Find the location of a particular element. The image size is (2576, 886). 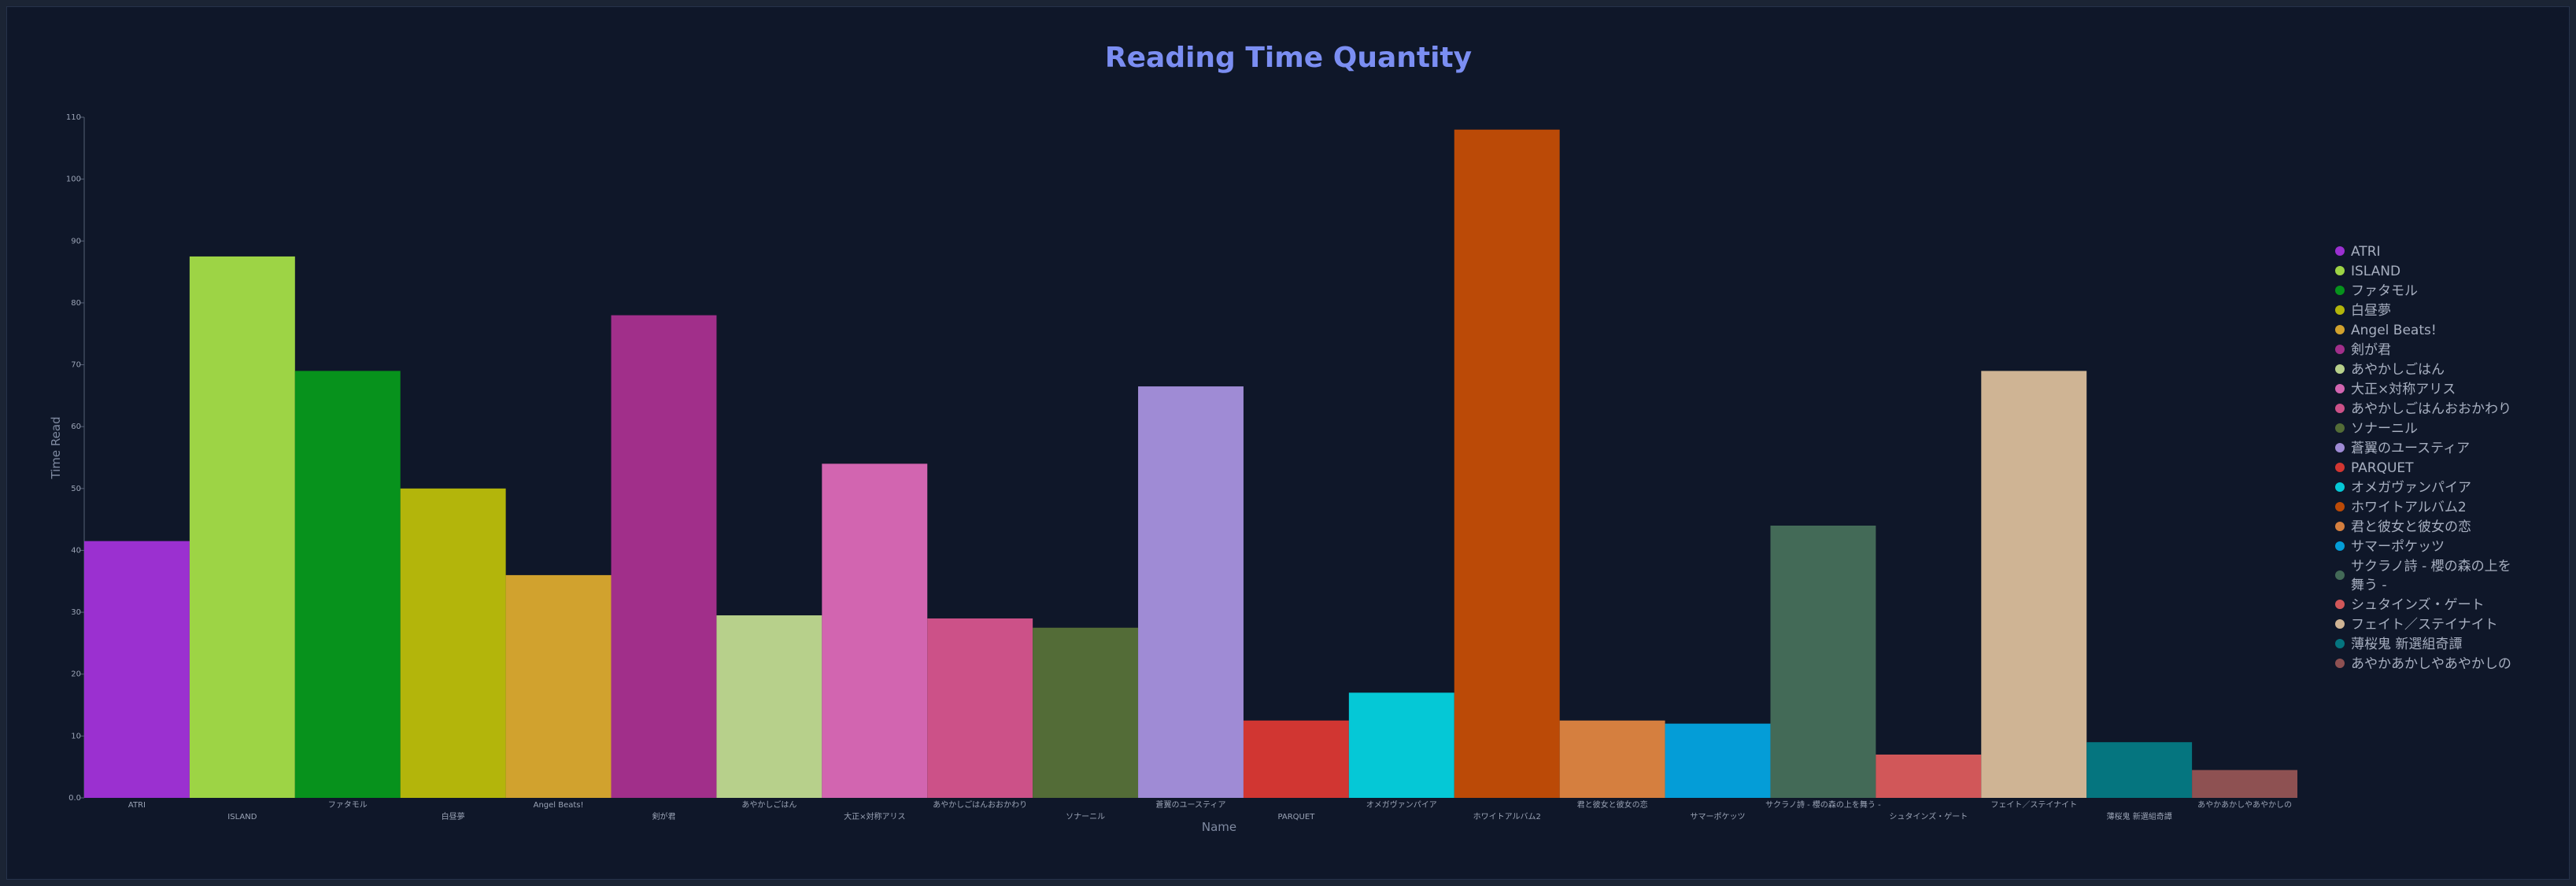

y-tick-label: 100 is located at coordinates (73, 179).